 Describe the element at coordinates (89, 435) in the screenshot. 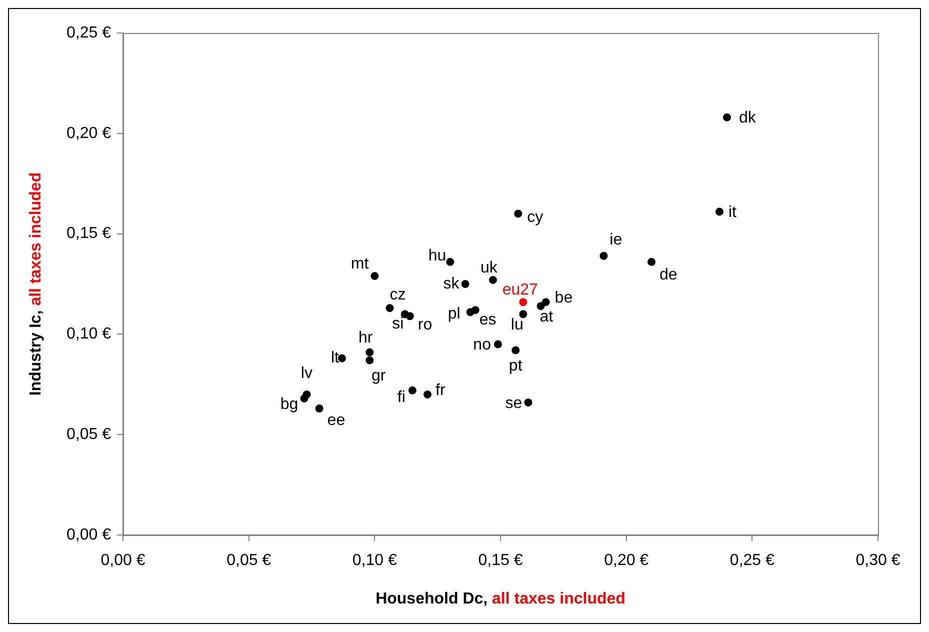

I see `y-tick-label: 0,05 €` at that location.